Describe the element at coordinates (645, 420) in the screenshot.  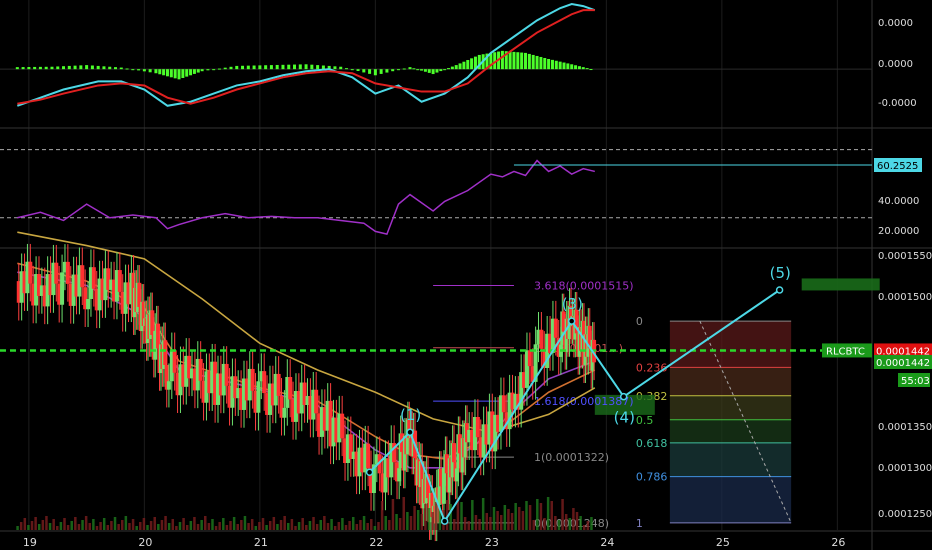
I see `fib-retracement-label: 0.5` at that location.